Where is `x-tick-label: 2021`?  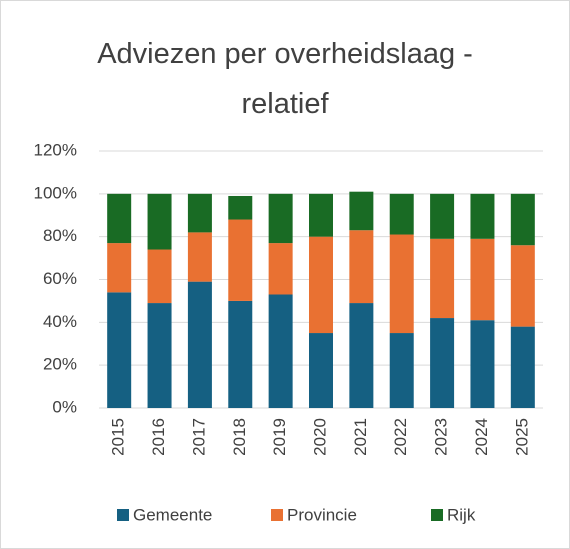 x-tick-label: 2021 is located at coordinates (360, 437).